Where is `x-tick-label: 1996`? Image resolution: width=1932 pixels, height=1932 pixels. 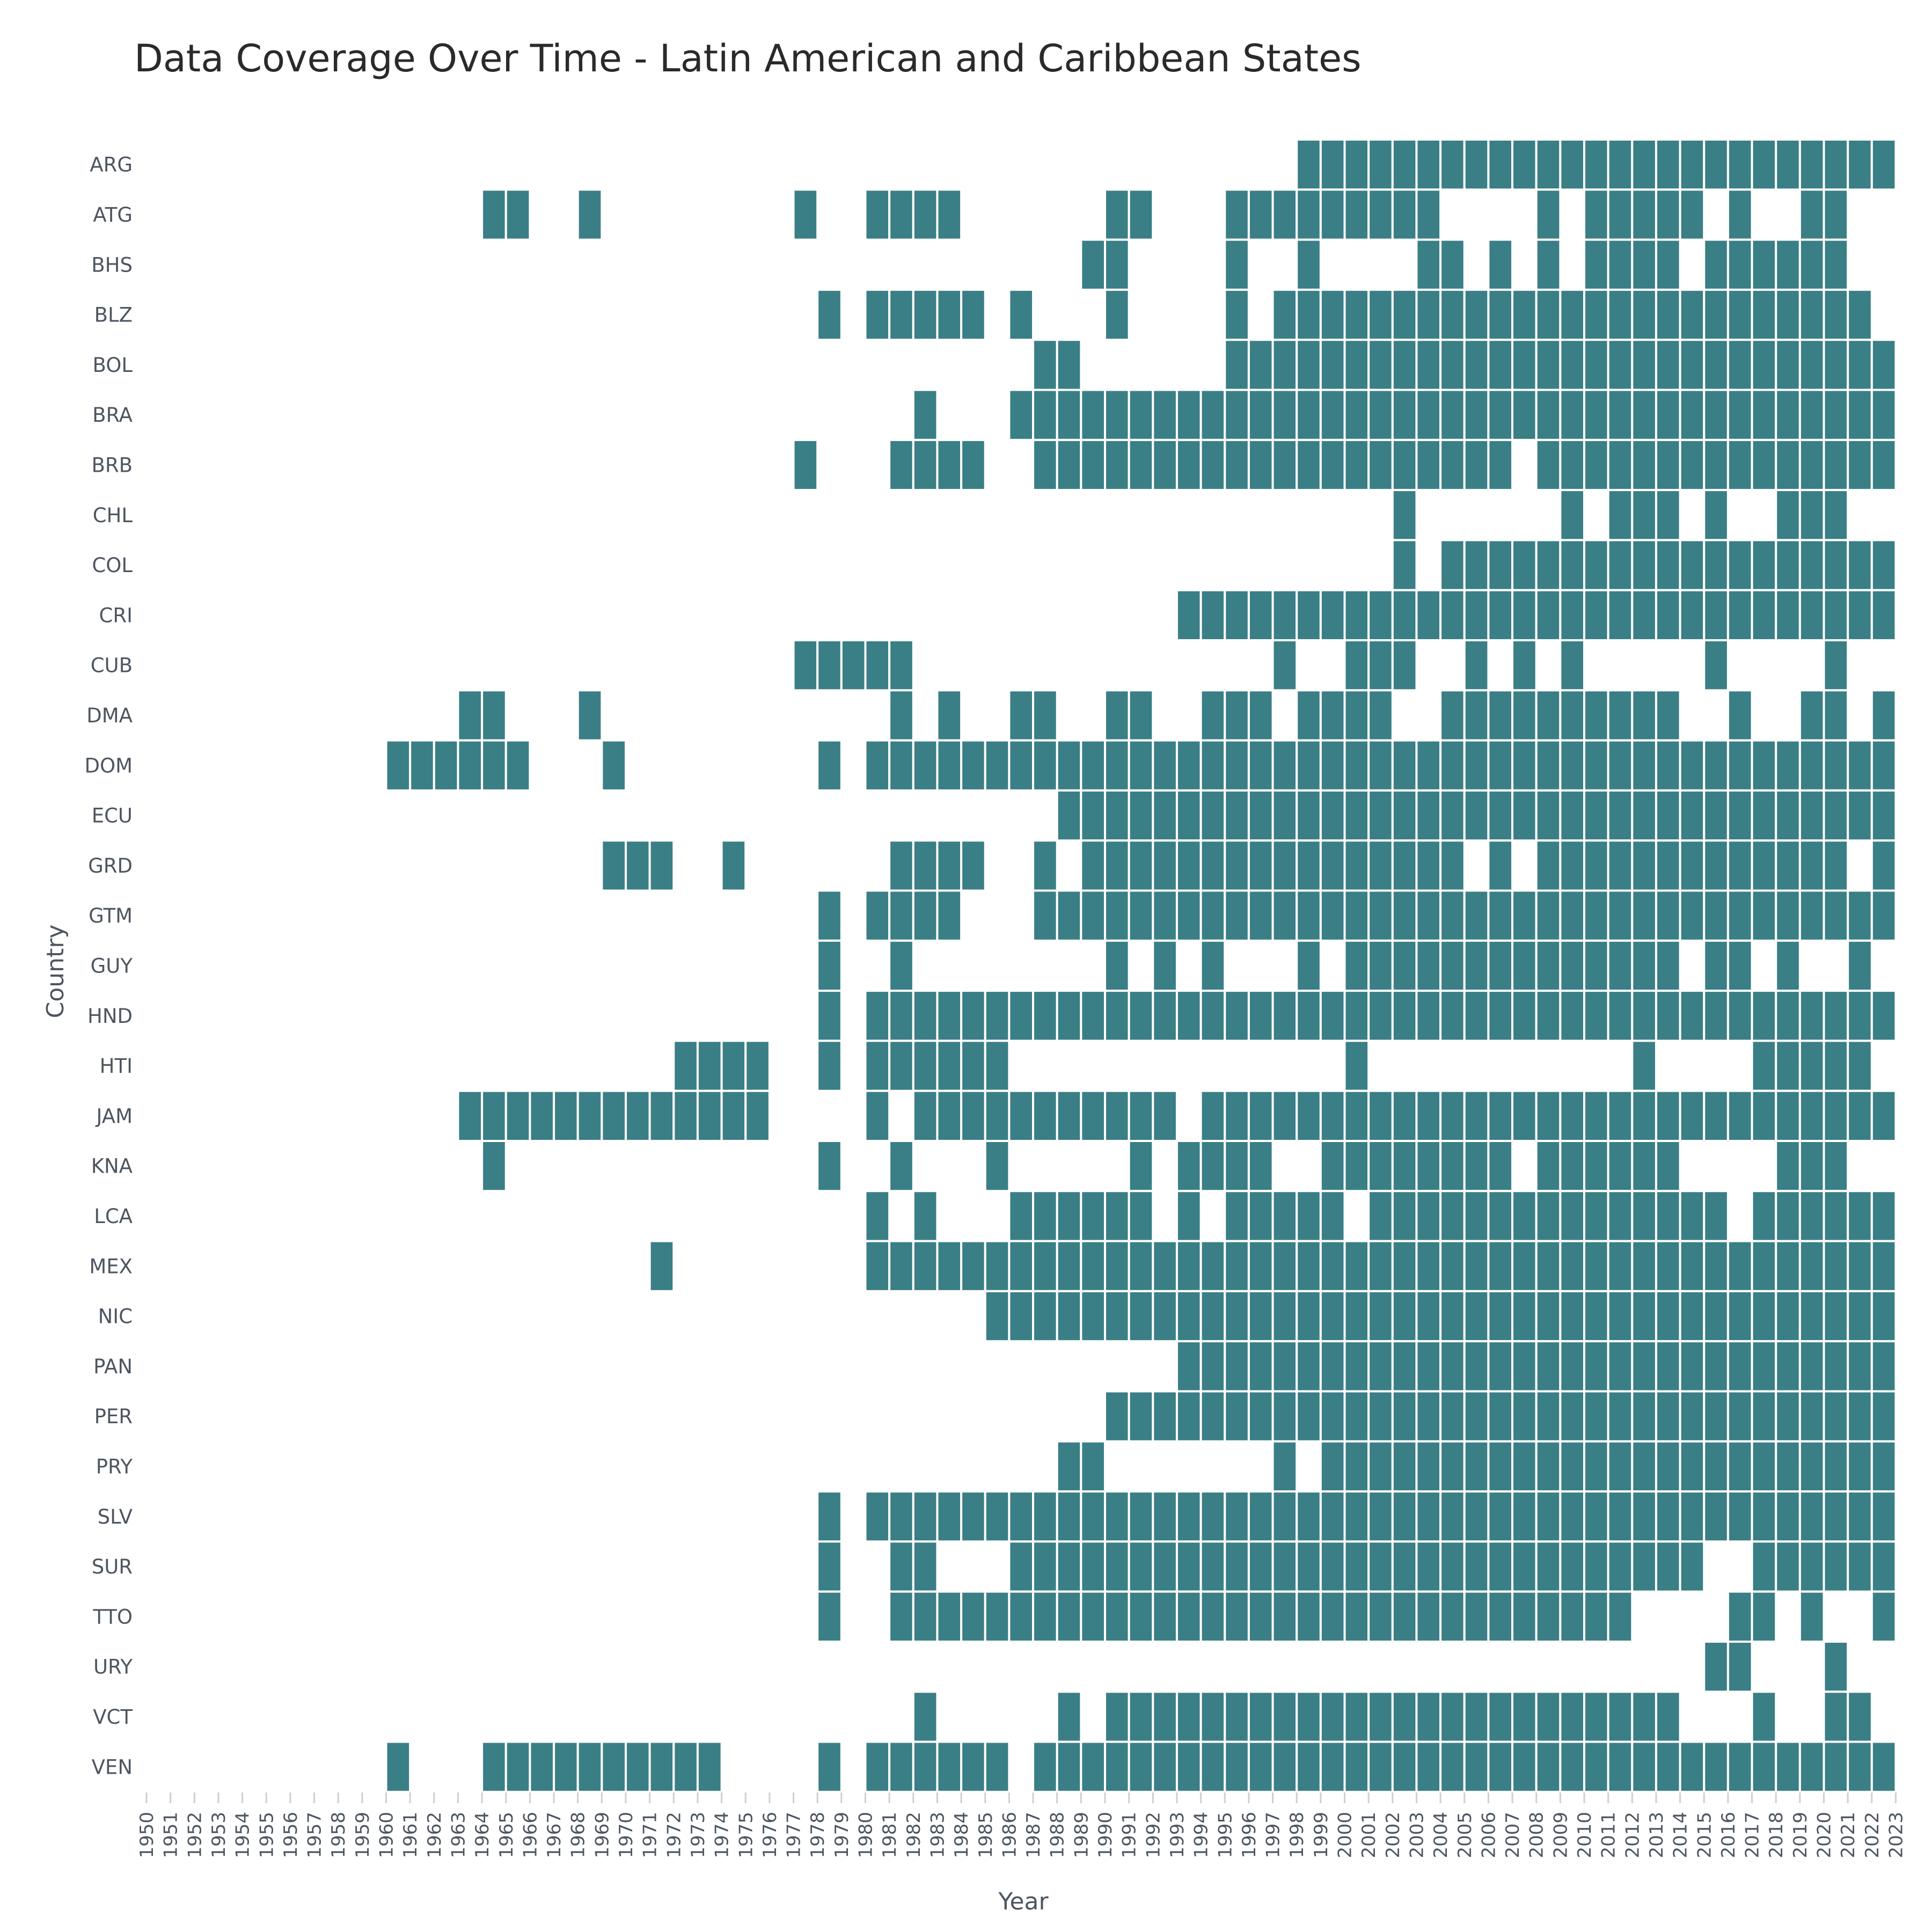
x-tick-label: 1996 is located at coordinates (1249, 1835).